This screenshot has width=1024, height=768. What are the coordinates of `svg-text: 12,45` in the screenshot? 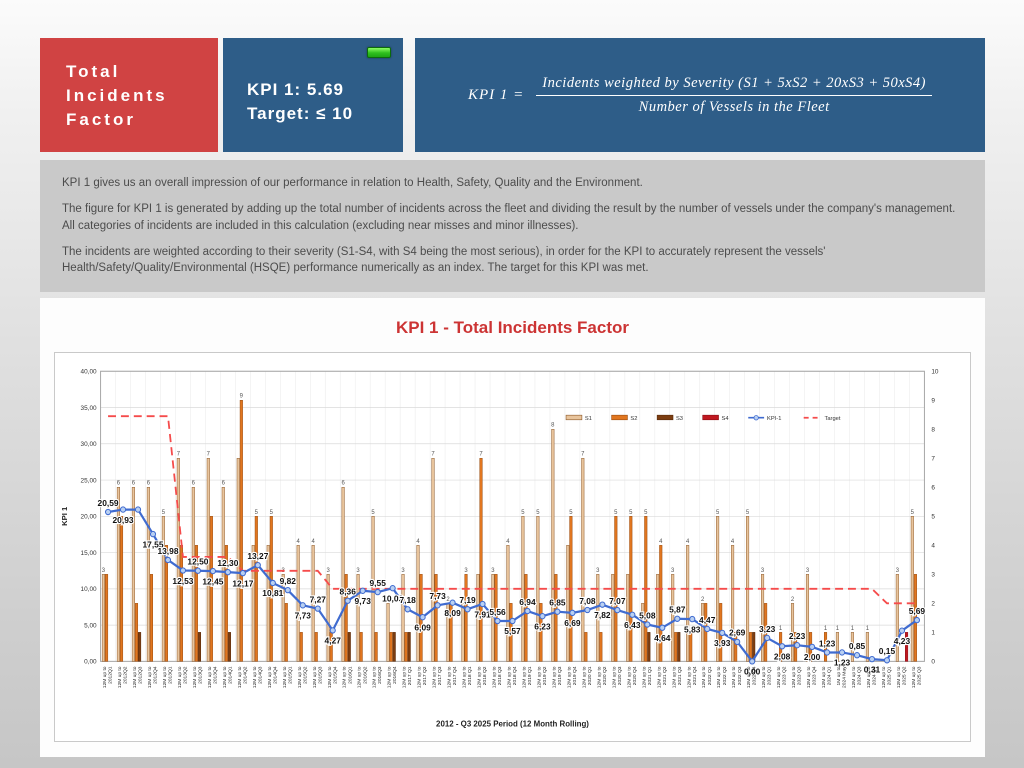 It's located at (212, 581).